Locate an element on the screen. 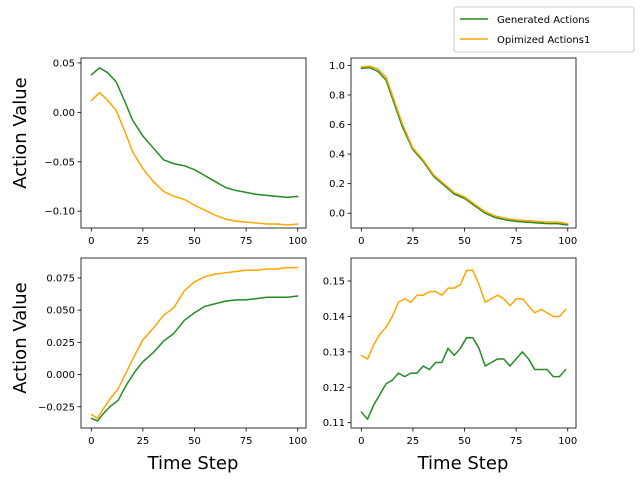 The height and width of the screenshot is (480, 640). x-axis-label-right: Time Step is located at coordinates (463, 463).